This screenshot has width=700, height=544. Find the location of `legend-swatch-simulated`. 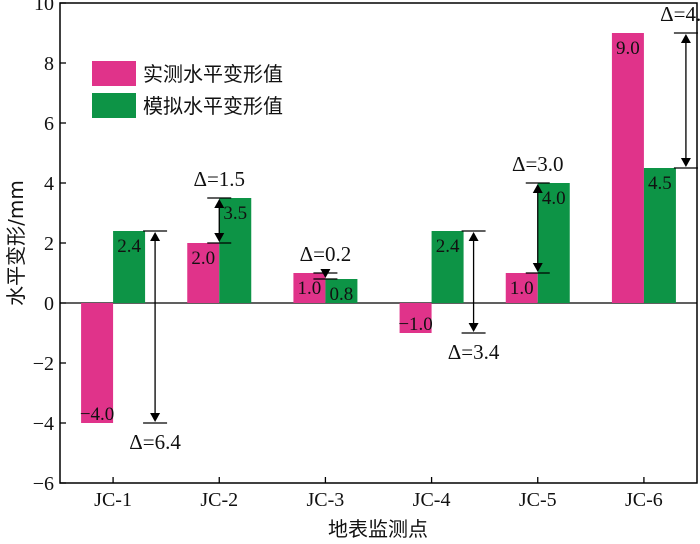

legend-swatch-simulated is located at coordinates (114, 105).